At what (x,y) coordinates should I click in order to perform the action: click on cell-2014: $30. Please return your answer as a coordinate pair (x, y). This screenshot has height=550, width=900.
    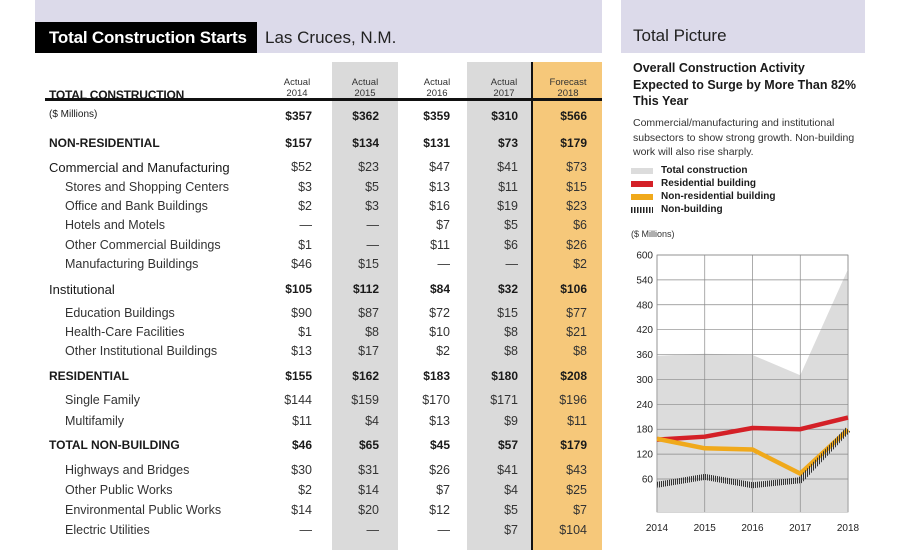
    Looking at the image, I should click on (301, 470).